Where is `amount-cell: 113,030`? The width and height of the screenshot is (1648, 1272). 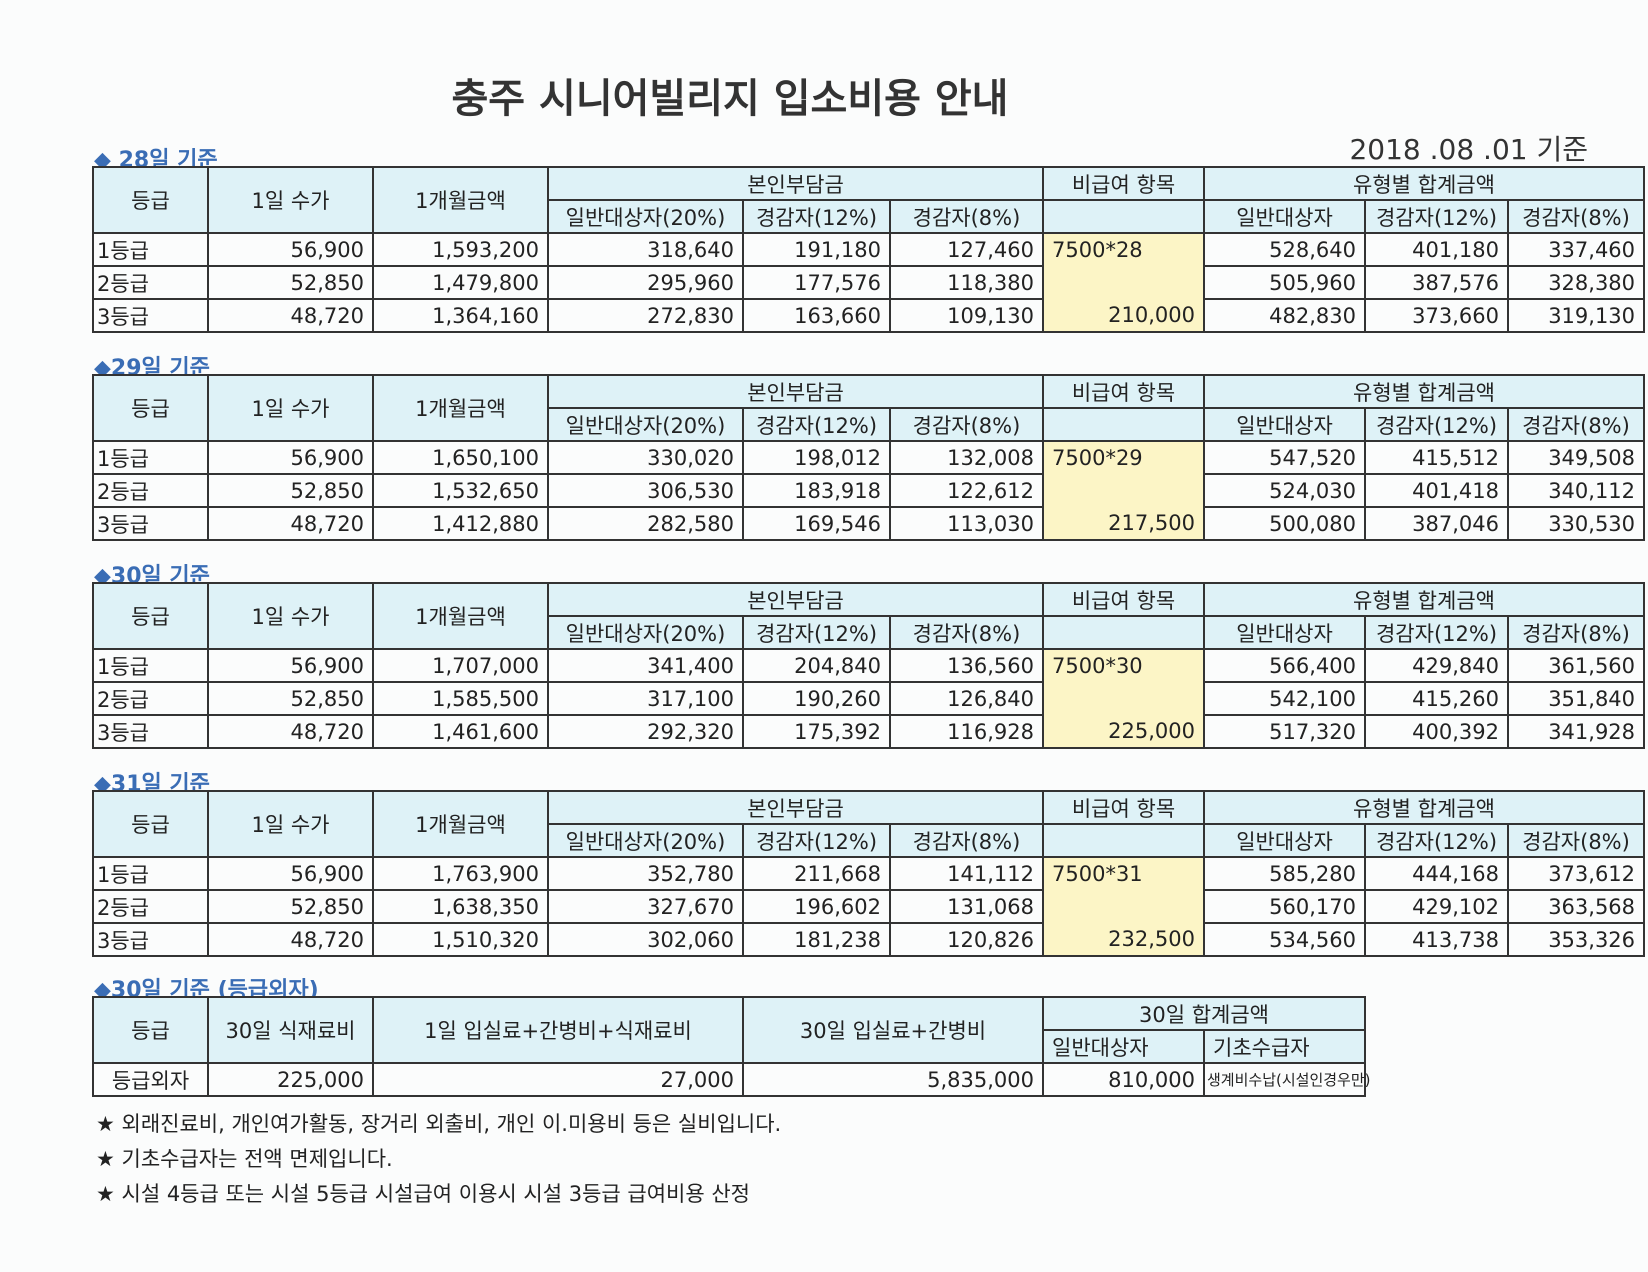
amount-cell: 113,030 is located at coordinates (966, 523).